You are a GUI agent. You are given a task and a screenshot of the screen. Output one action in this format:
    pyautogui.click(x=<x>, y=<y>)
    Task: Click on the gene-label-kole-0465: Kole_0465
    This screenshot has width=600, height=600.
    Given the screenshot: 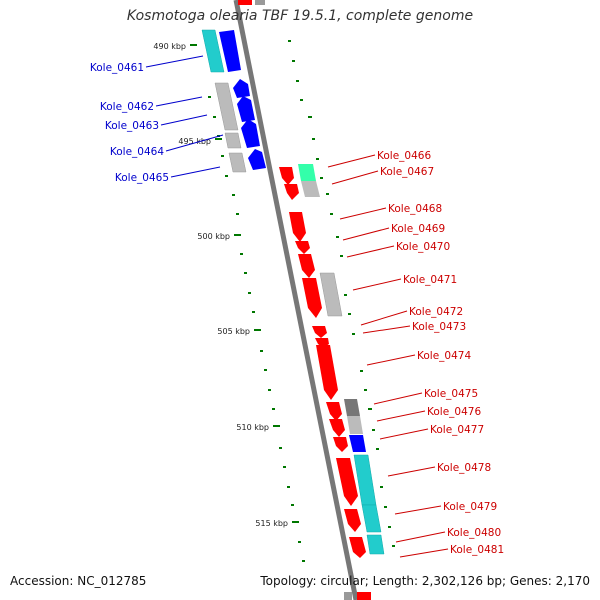 What is the action you would take?
    pyautogui.click(x=142, y=178)
    